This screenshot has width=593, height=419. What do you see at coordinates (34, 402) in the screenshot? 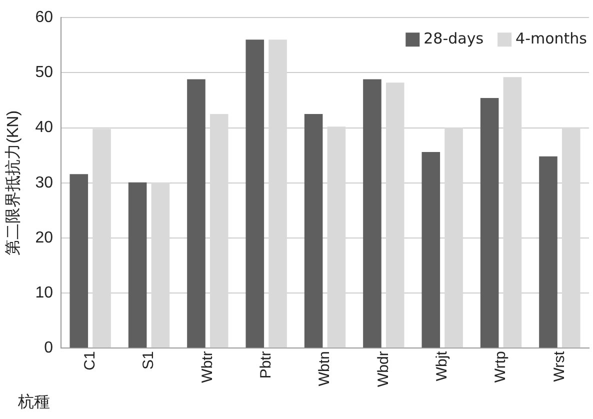
I see `x-axis-title: 杭種` at bounding box center [34, 402].